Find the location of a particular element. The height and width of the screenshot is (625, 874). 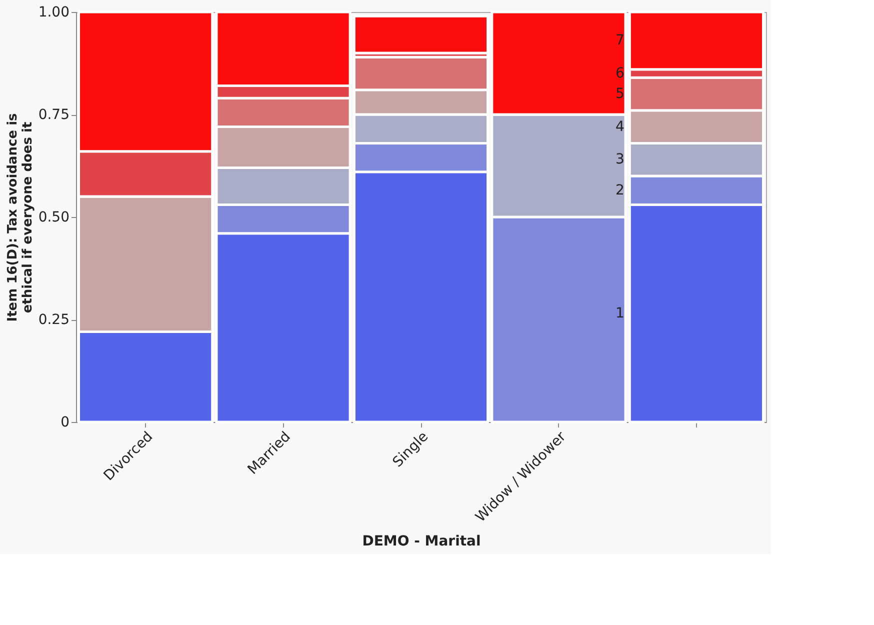

series-label: 6 is located at coordinates (620, 74).